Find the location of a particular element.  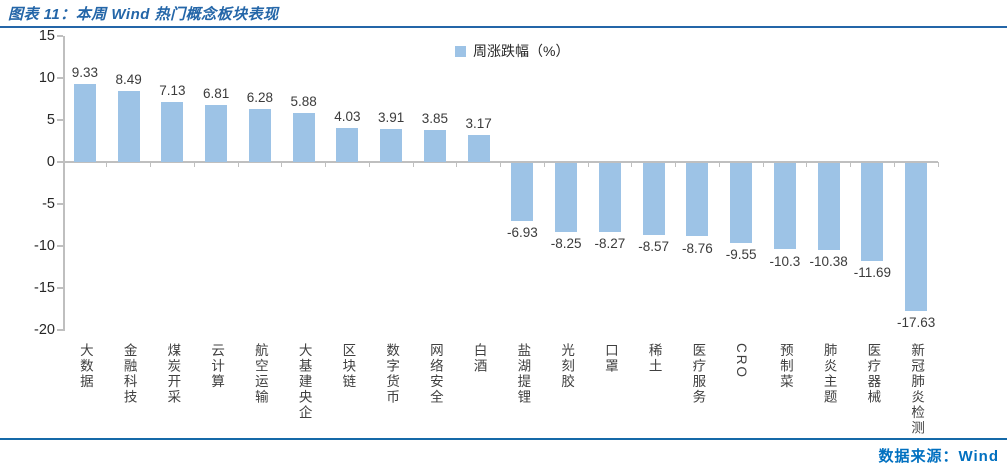

category-label: 金融科技 is located at coordinates (129, 394).